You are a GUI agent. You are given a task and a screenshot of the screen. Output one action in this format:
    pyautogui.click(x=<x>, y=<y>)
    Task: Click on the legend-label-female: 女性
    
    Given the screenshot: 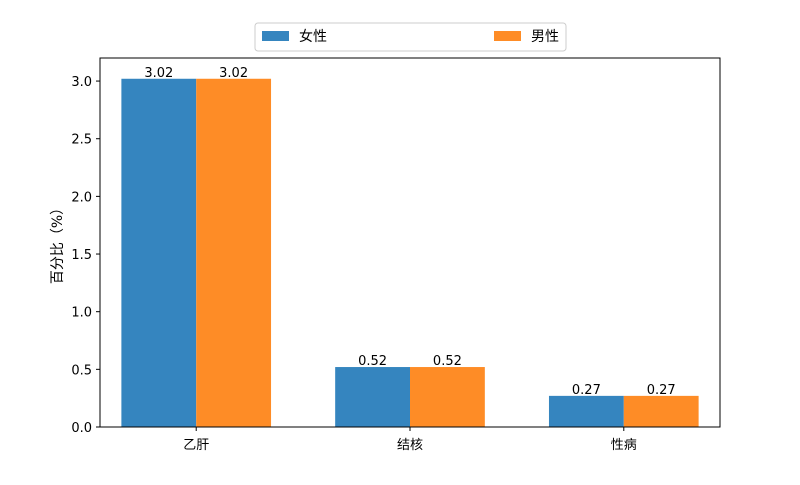 What is the action you would take?
    pyautogui.click(x=313, y=36)
    